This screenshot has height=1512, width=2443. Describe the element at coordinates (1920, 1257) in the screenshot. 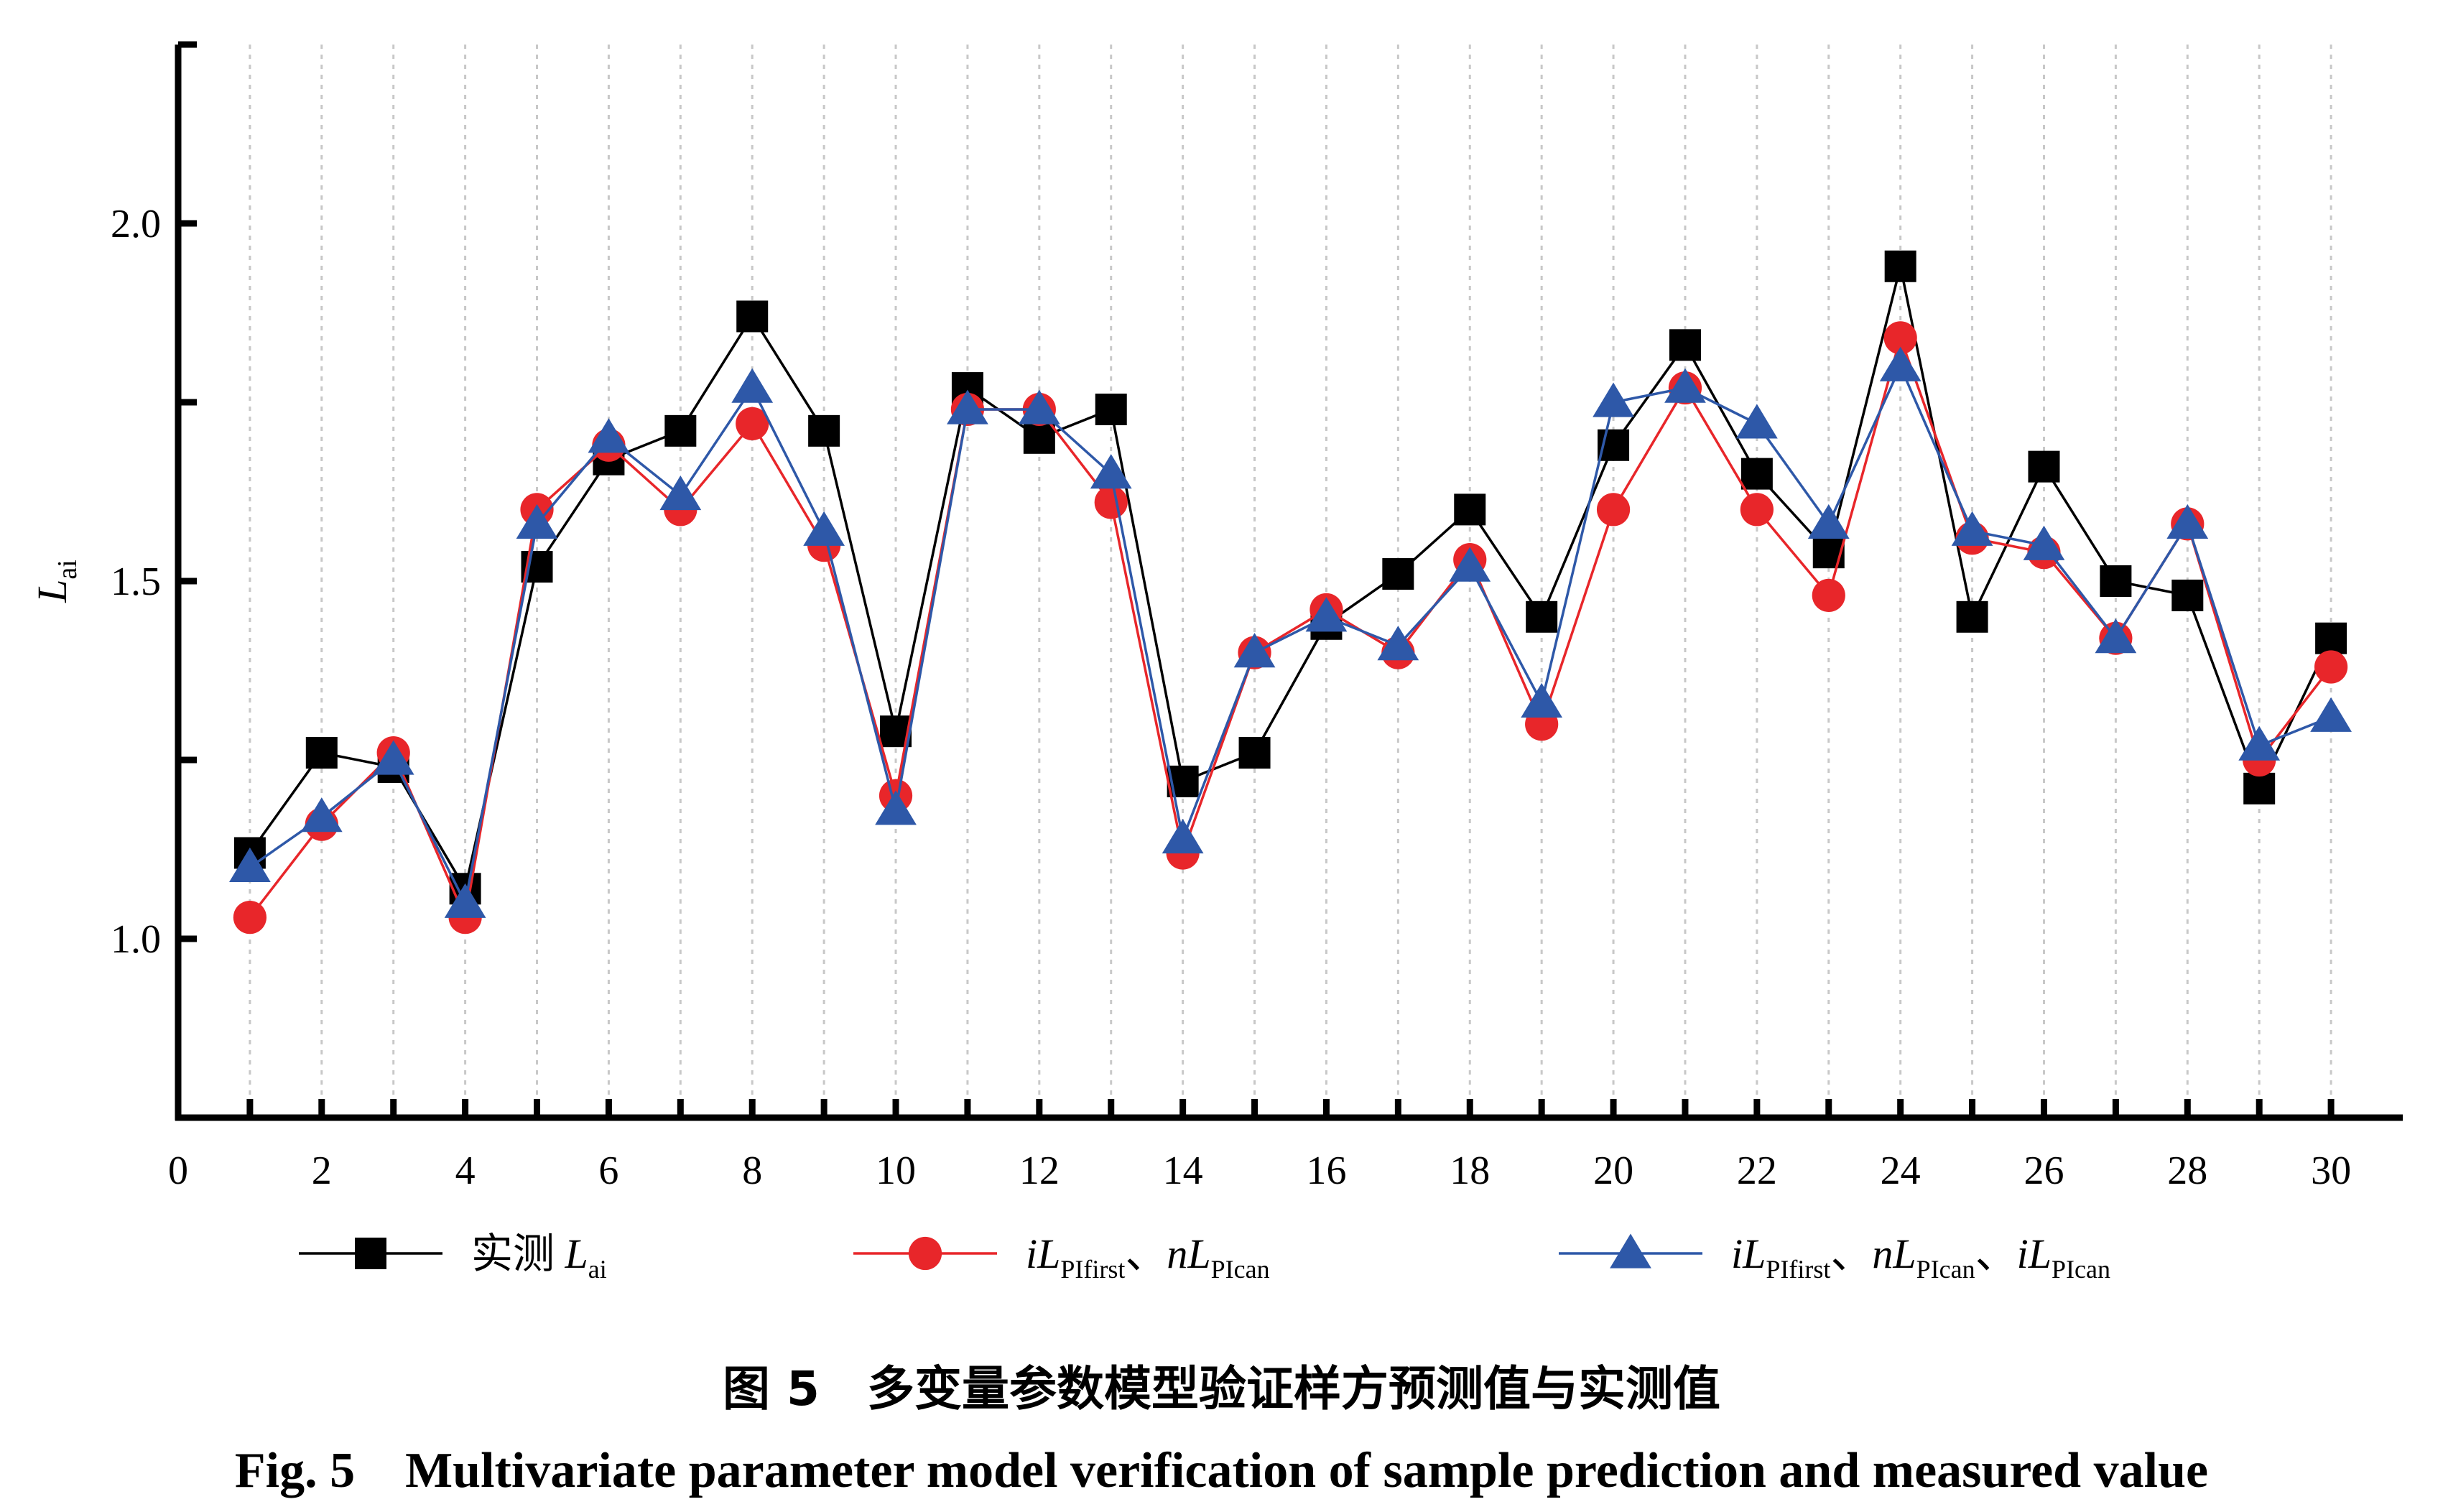

I see `legend-label: iLPIfirst、nLPIcan、iLPIcan` at that location.